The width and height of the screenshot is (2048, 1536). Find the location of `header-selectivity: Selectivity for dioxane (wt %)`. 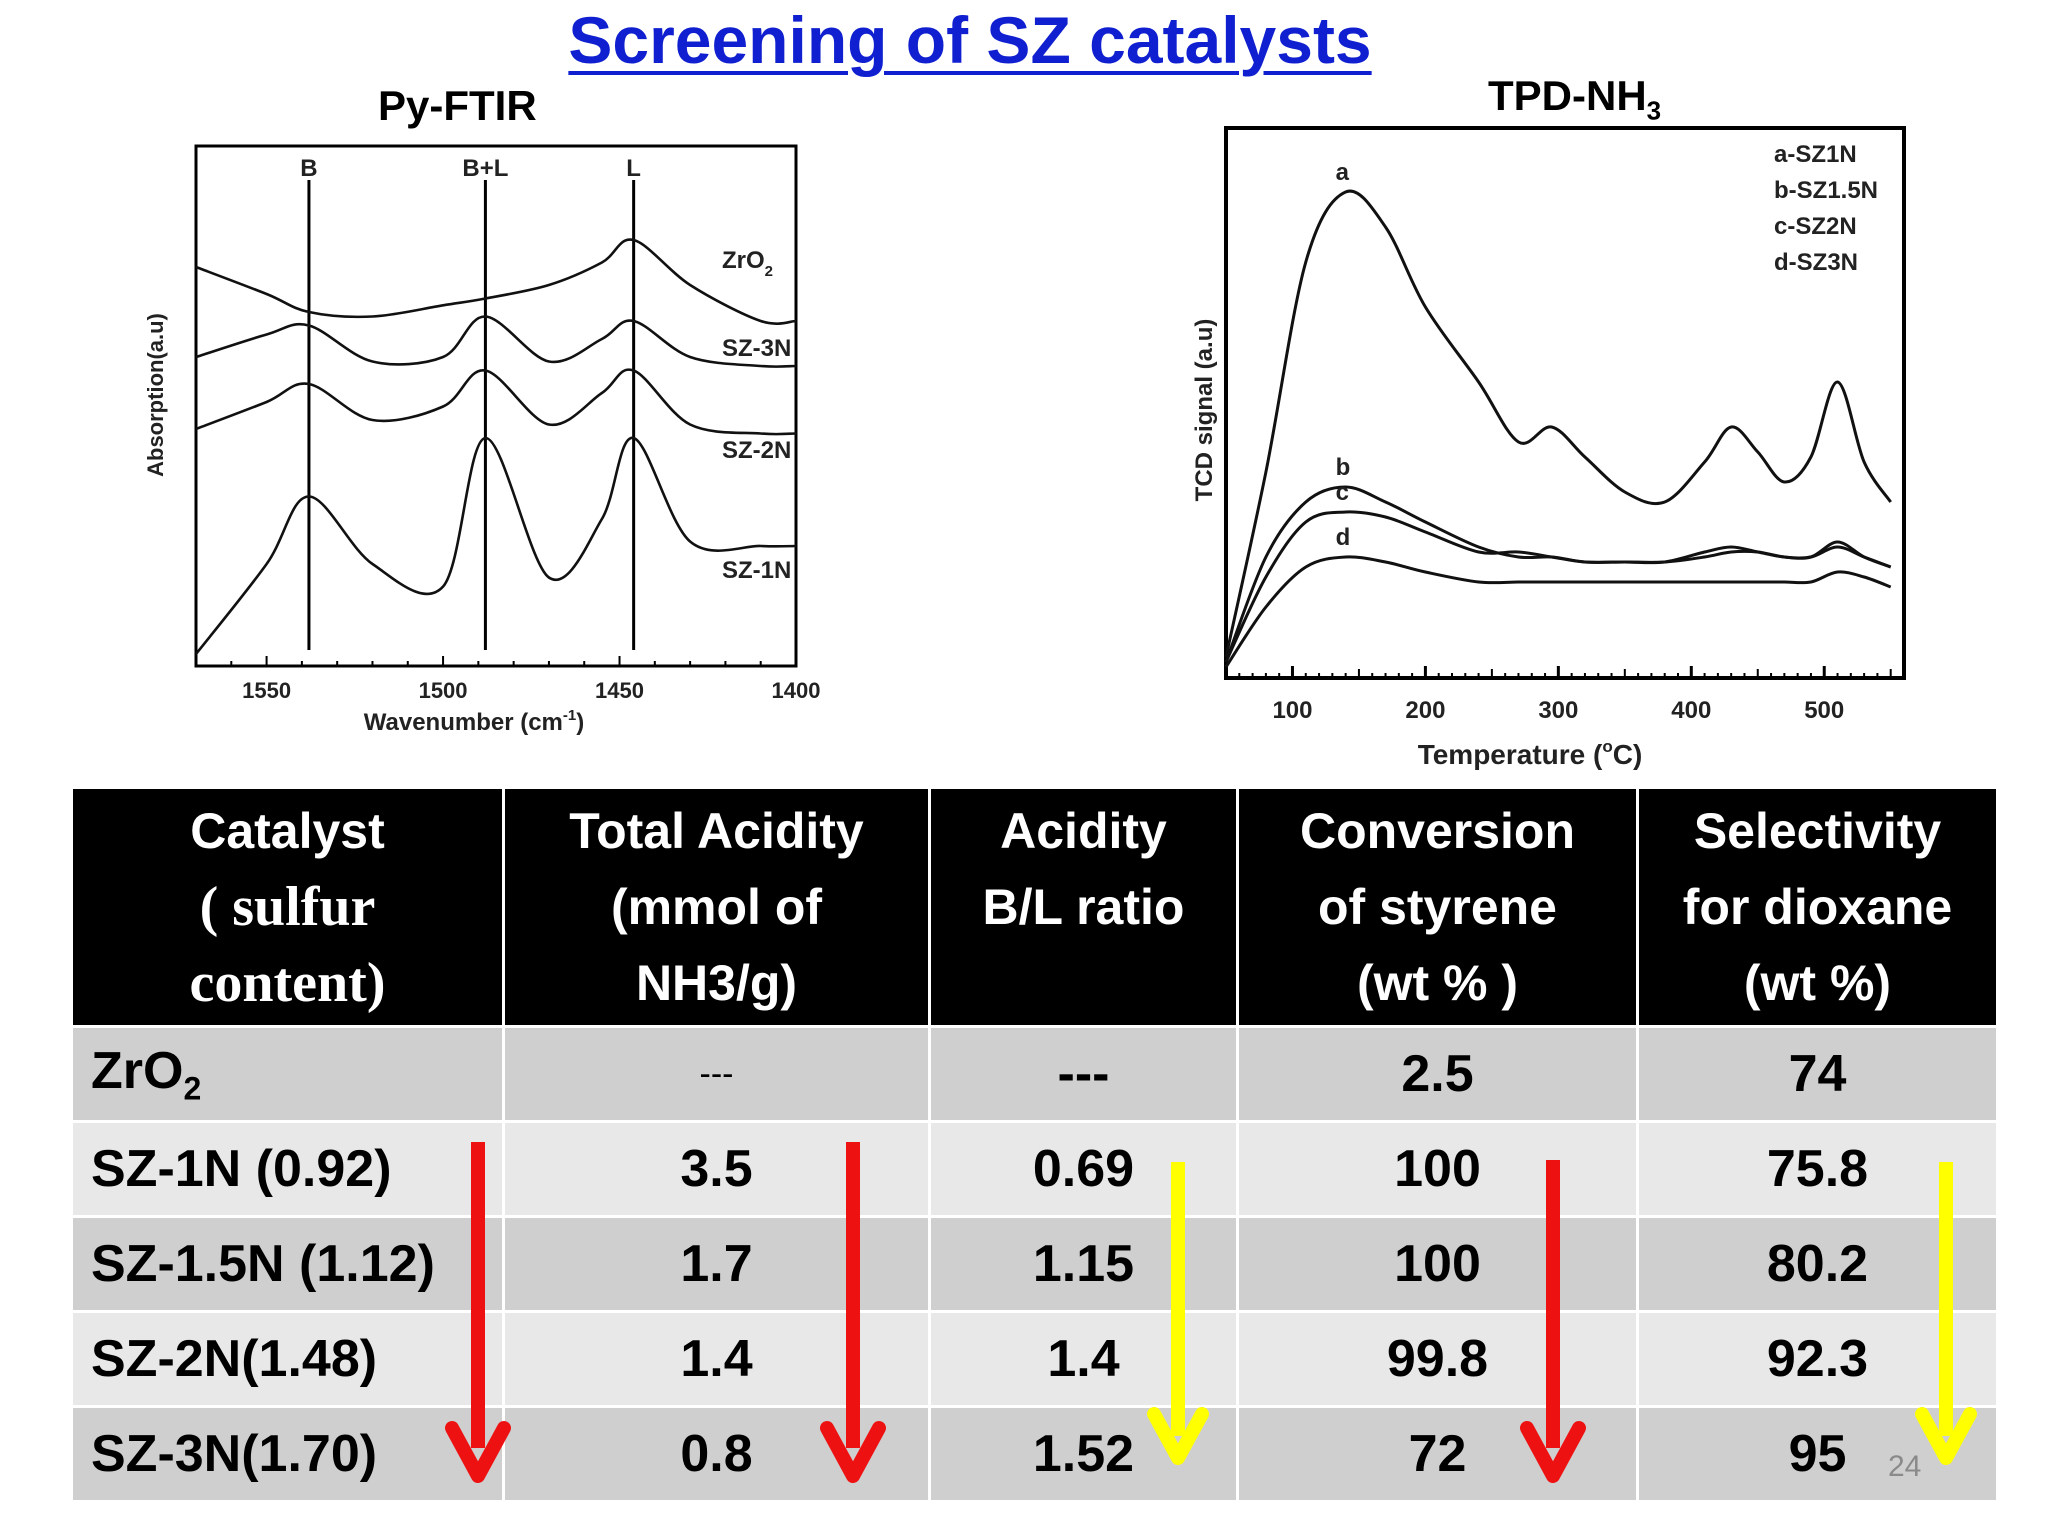

header-selectivity: Selectivity for dioxane (wt %) is located at coordinates (1817, 907).